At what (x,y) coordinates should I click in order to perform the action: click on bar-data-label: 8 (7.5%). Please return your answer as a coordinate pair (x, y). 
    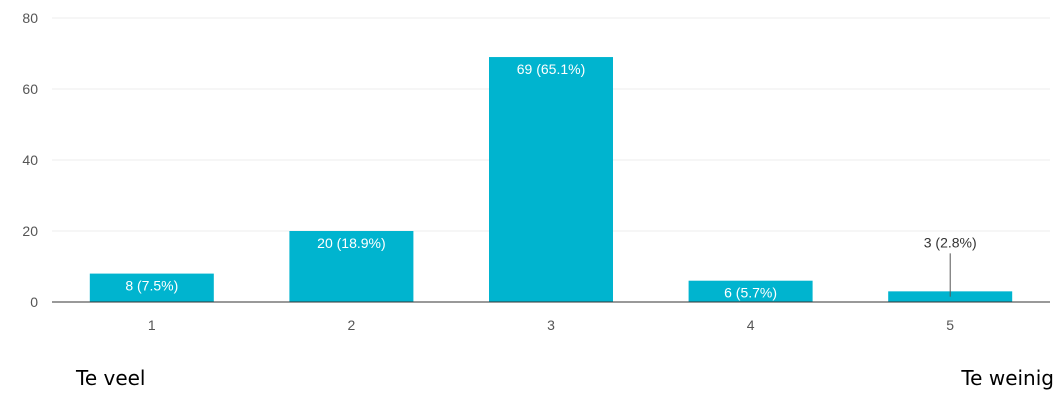
    Looking at the image, I should click on (151, 286).